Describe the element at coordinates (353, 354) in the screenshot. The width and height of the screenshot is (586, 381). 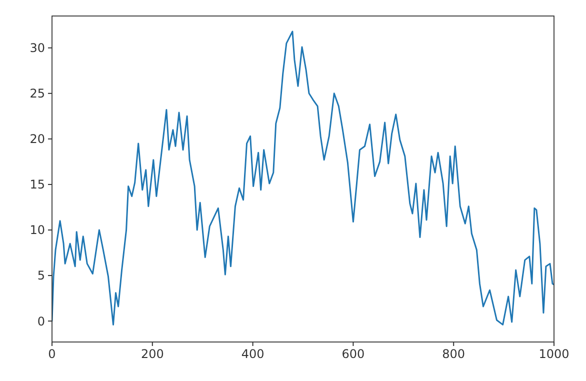
I see `x-tick-label: 600` at that location.